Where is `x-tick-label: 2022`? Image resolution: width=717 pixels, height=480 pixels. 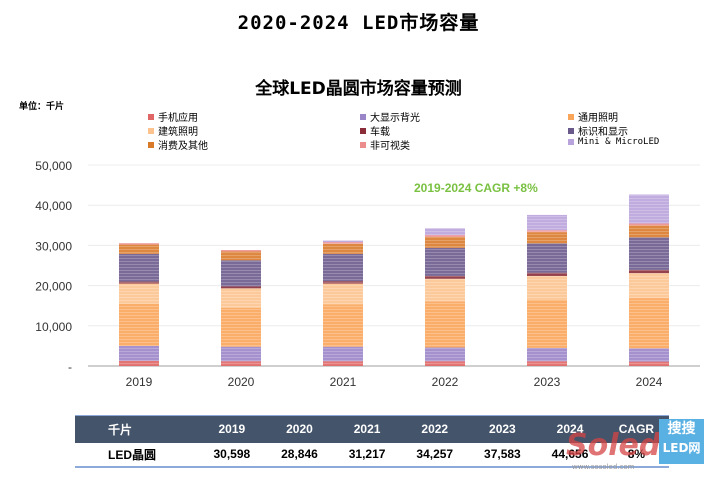 x-tick-label: 2022 is located at coordinates (445, 382).